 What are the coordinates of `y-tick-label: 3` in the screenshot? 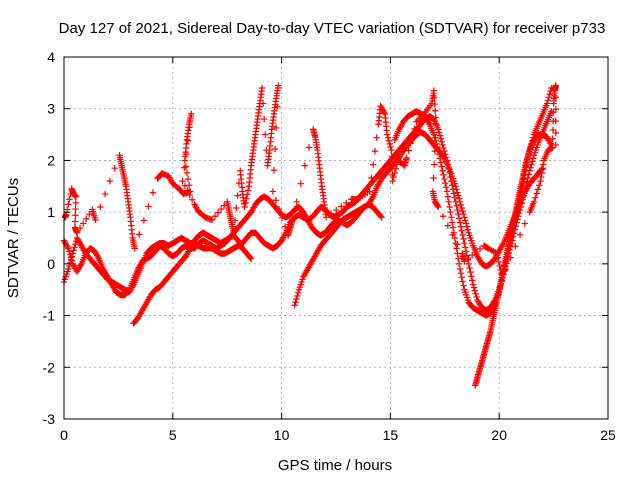 It's located at (51, 109).